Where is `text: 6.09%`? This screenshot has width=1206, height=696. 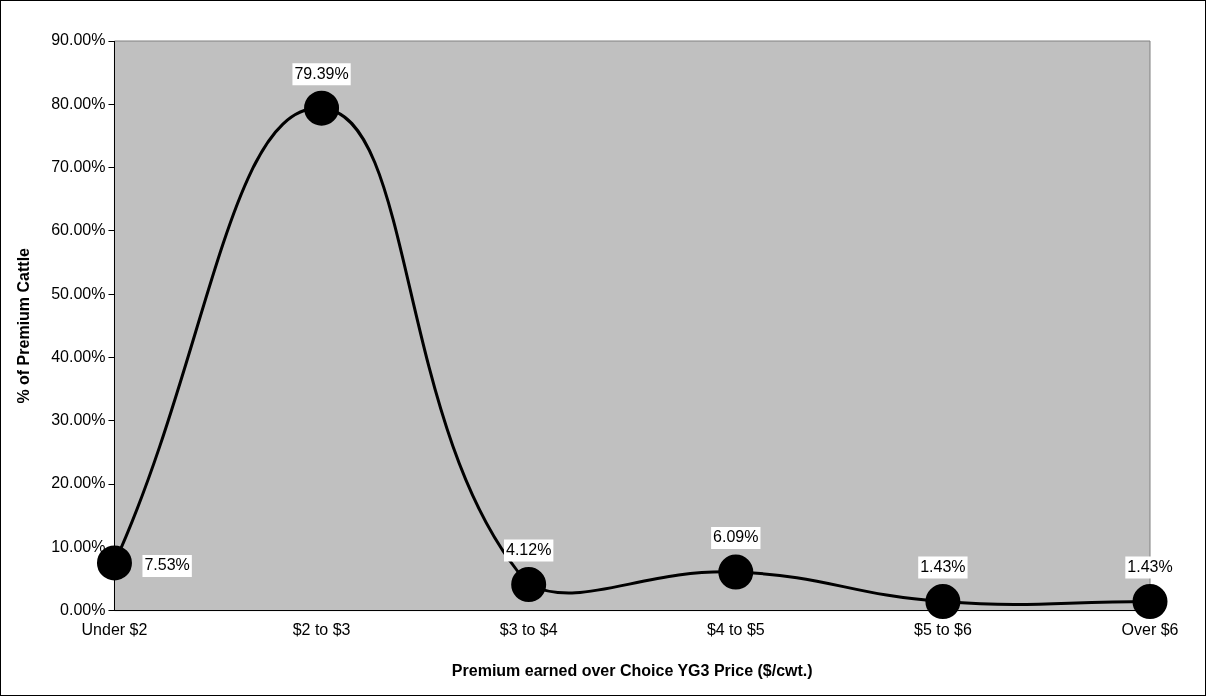
text: 6.09% is located at coordinates (736, 537).